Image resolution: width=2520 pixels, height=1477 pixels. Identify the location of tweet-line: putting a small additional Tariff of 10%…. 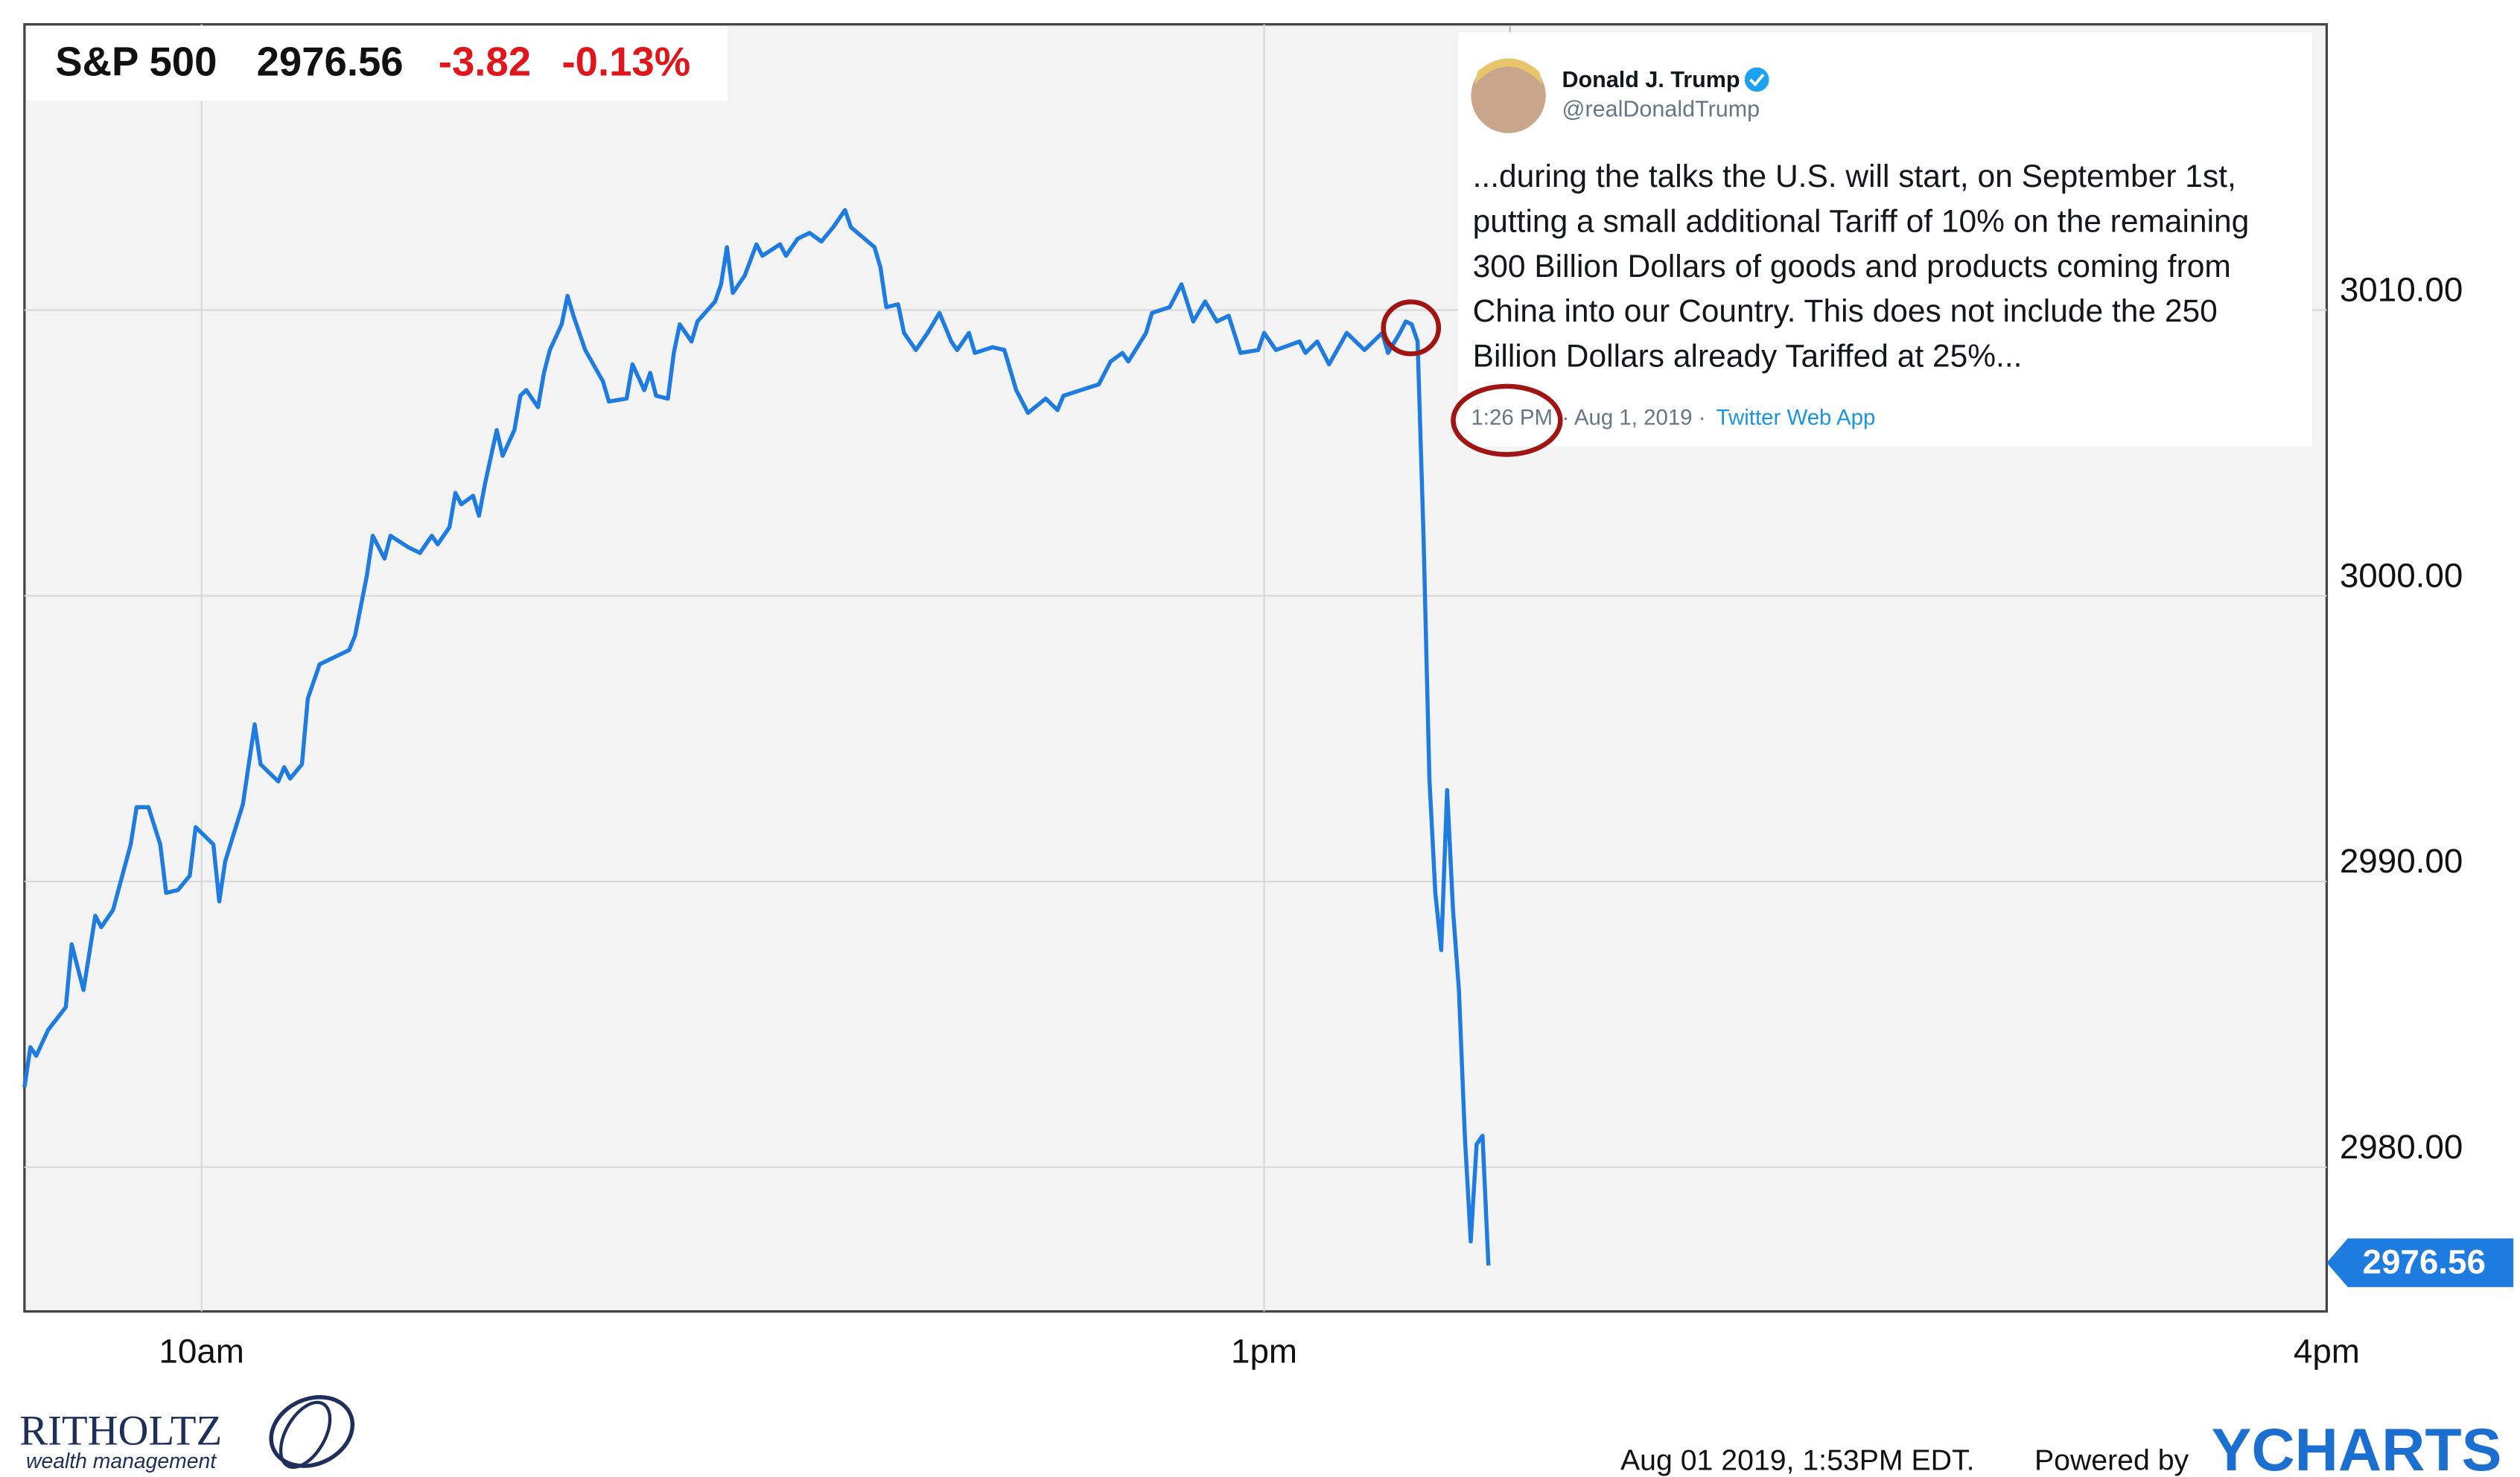
(1861, 221).